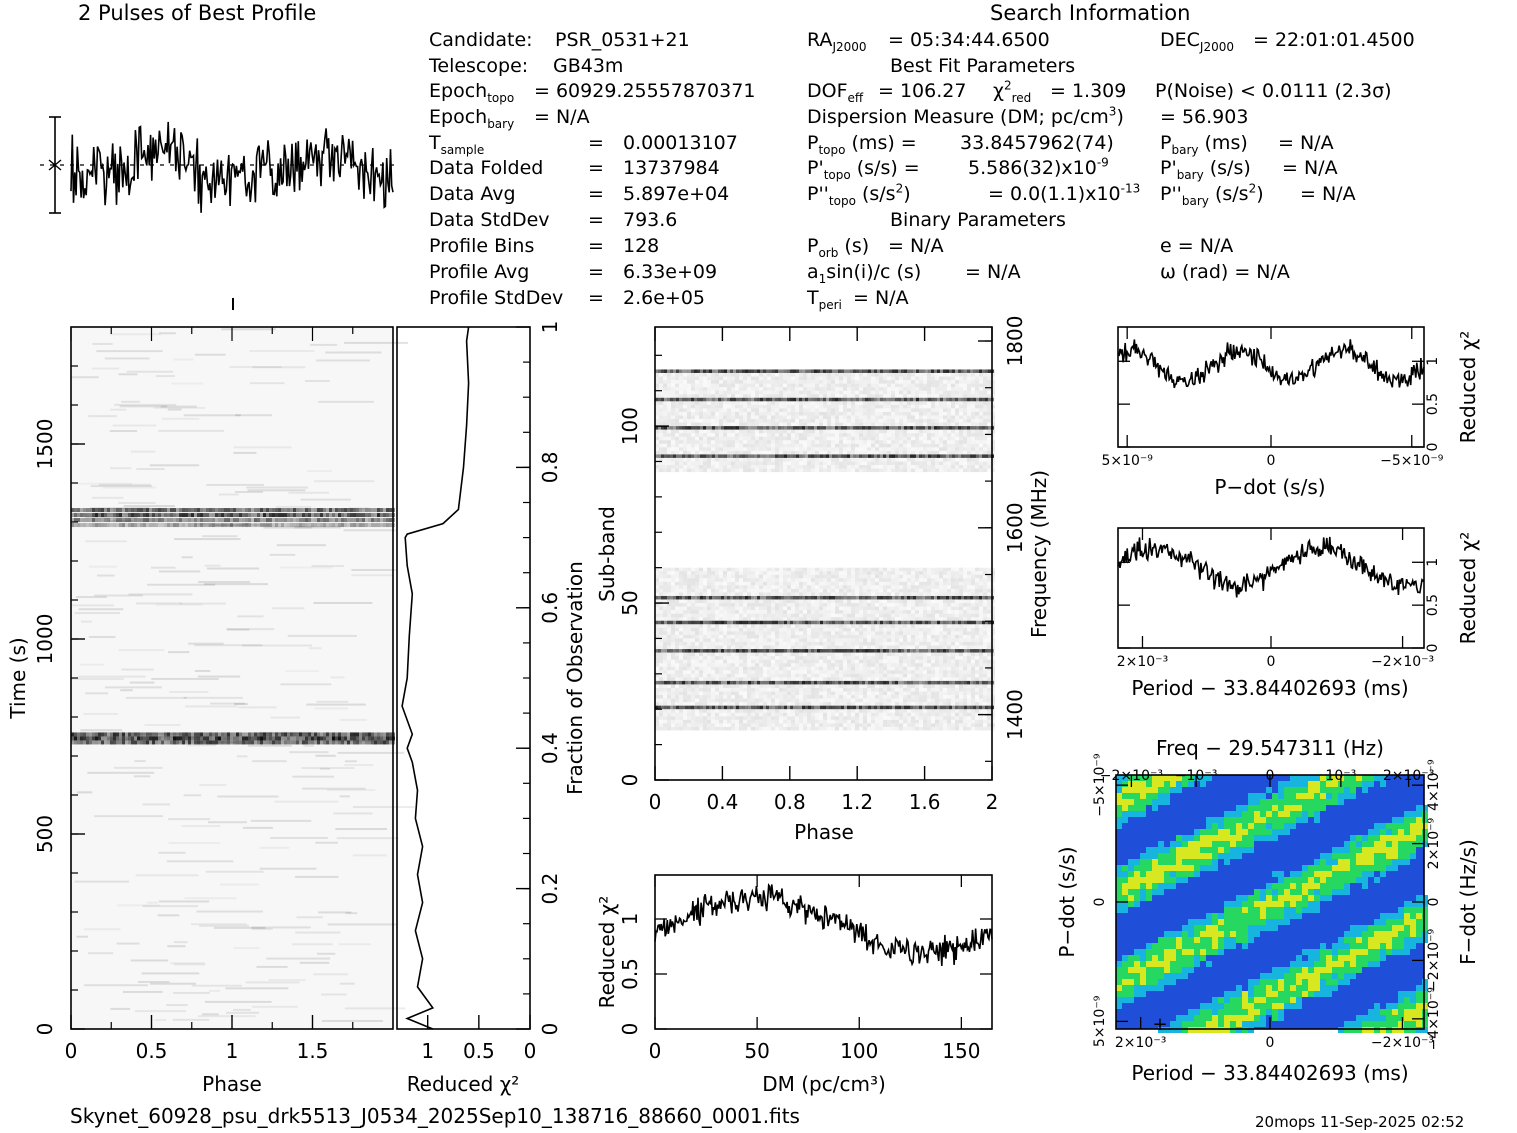 This screenshot has width=1517, height=1133. What do you see at coordinates (1064, 193) in the screenshot?
I see `pddtopo-value: = 0.0(1.1)x10-13` at bounding box center [1064, 193].